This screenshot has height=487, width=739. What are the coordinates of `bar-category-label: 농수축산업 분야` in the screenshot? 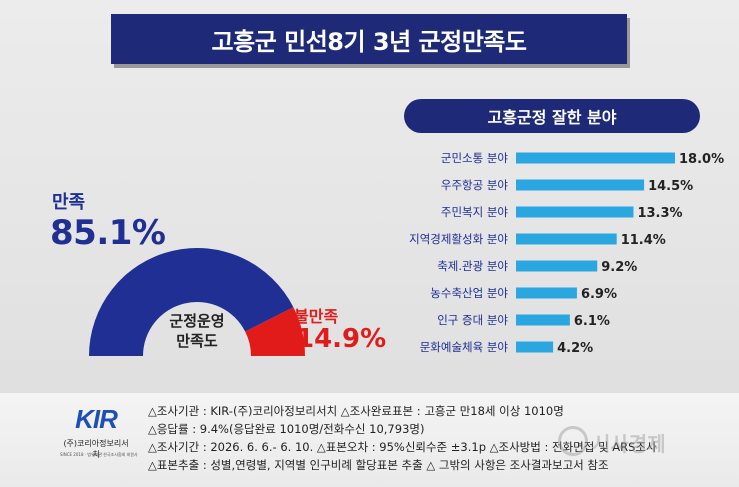 It's located at (469, 293).